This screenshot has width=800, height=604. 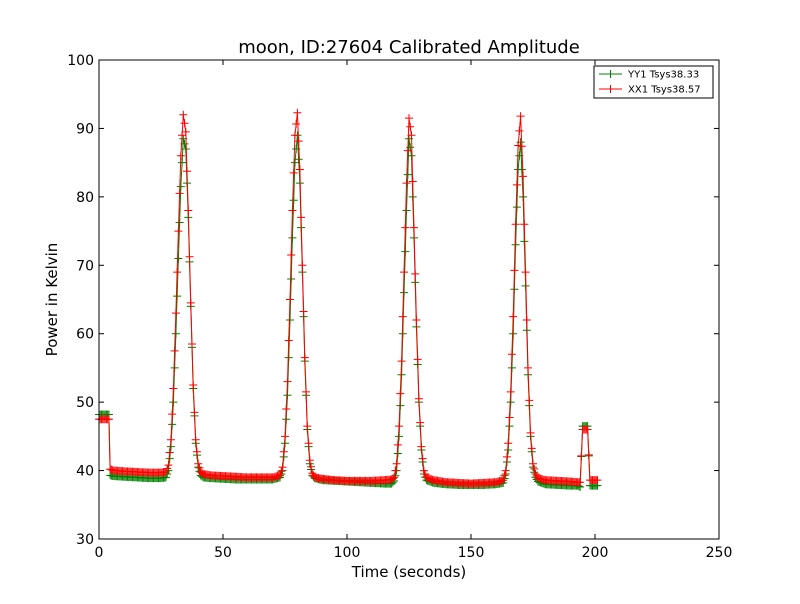 I want to click on x-tick-label: 50, so click(x=223, y=553).